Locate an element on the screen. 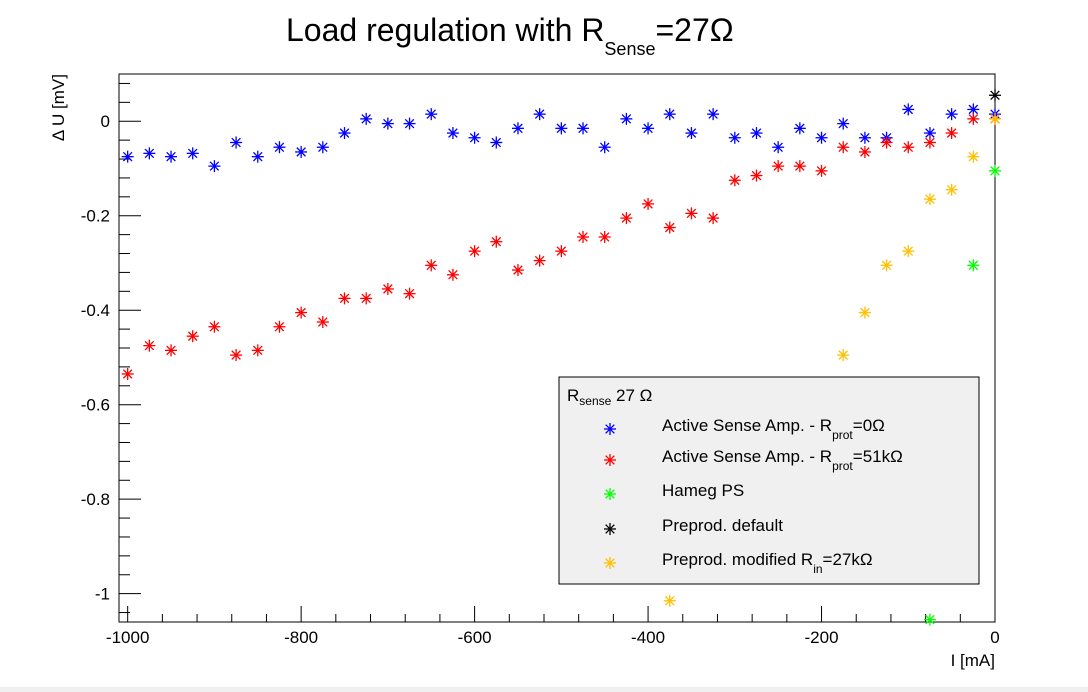  x-tick-label: -400 is located at coordinates (648, 637).